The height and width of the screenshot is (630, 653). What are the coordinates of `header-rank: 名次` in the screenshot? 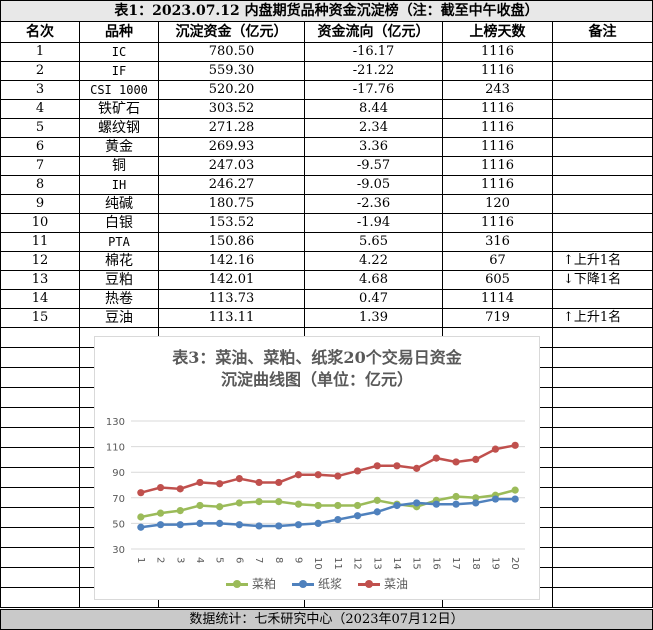 It's located at (40, 32).